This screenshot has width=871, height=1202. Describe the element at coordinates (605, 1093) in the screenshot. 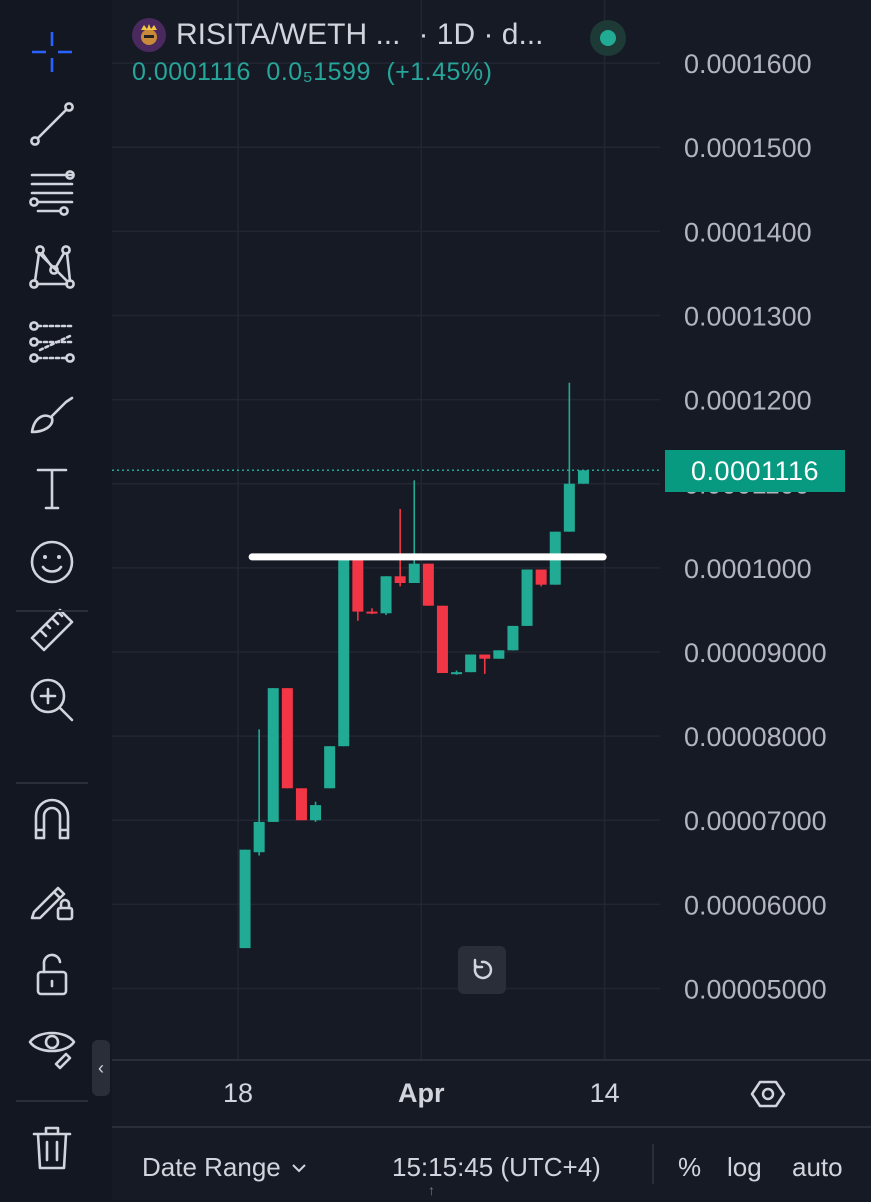

I see `time-axis-label: 14` at that location.